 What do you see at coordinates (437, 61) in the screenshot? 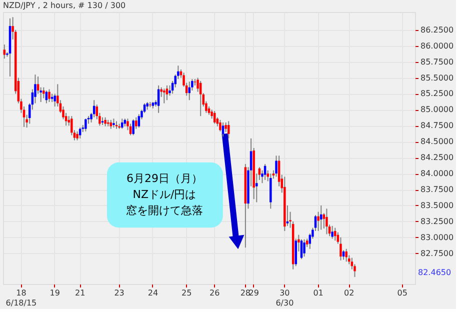
I see `y-tick-label: 85.7500` at bounding box center [437, 61].